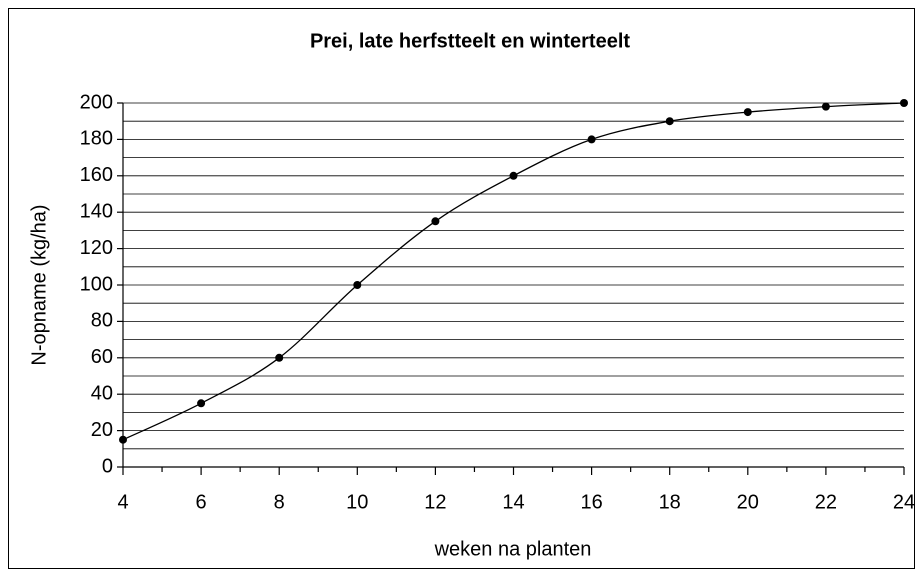 This screenshot has width=921, height=576. Describe the element at coordinates (96, 175) in the screenshot. I see `y-tick-label: 160` at that location.